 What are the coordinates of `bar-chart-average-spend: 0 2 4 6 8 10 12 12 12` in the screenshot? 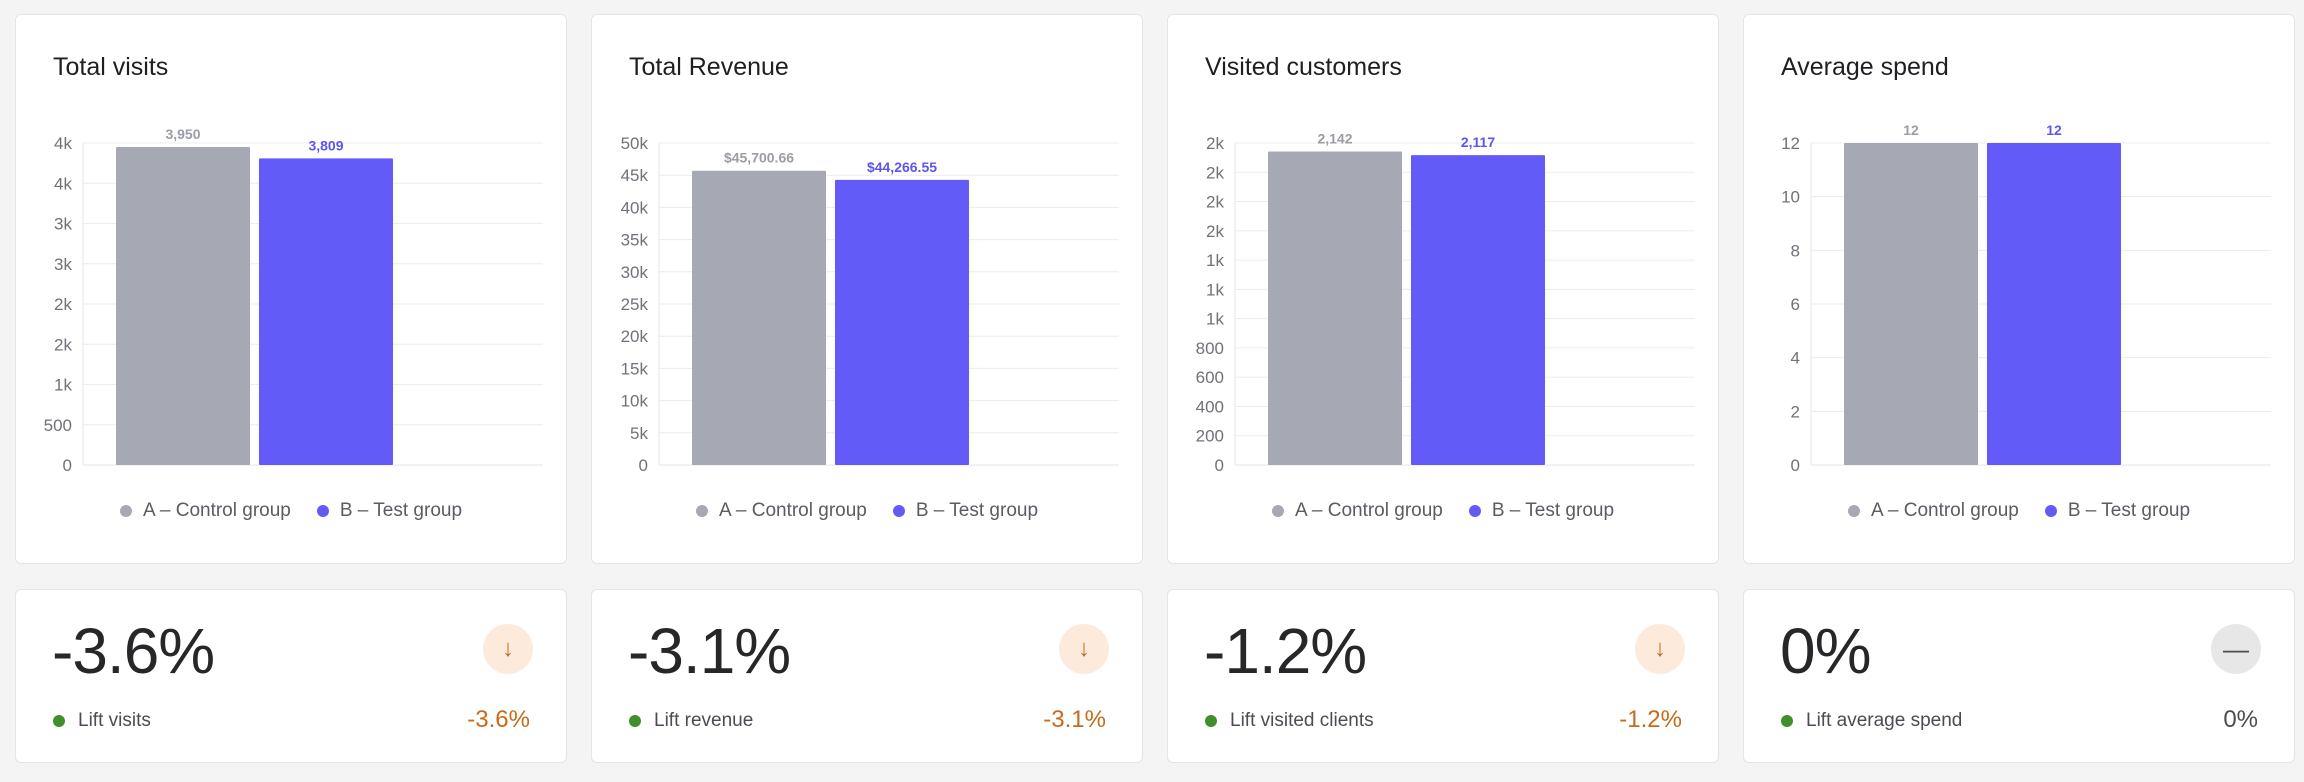 It's located at (2026, 298).